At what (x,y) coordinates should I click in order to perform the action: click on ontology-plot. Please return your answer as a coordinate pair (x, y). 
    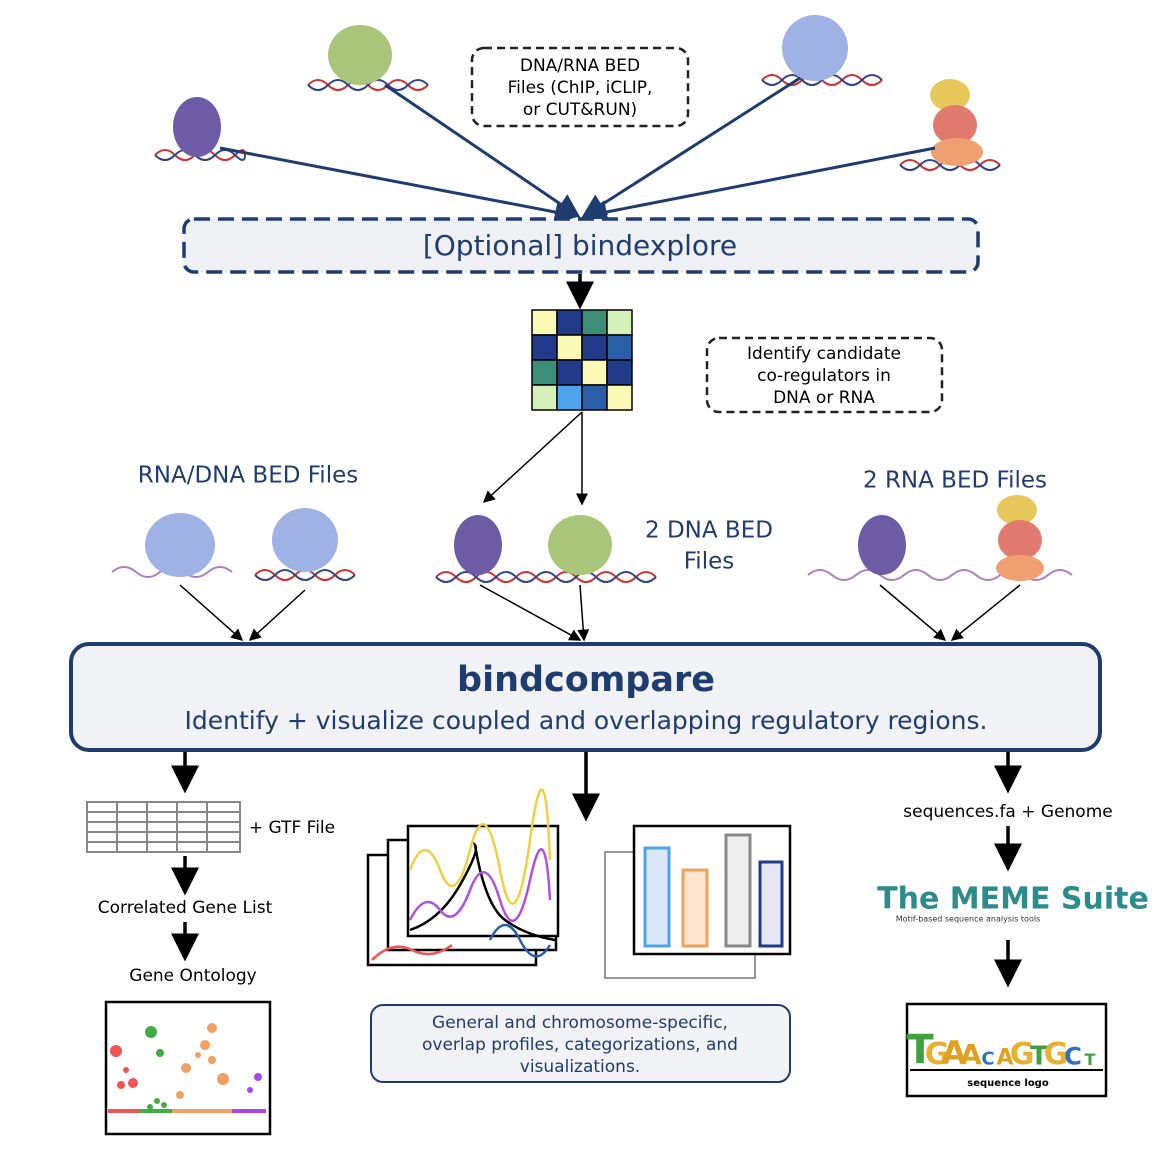
    Looking at the image, I should click on (188, 1068).